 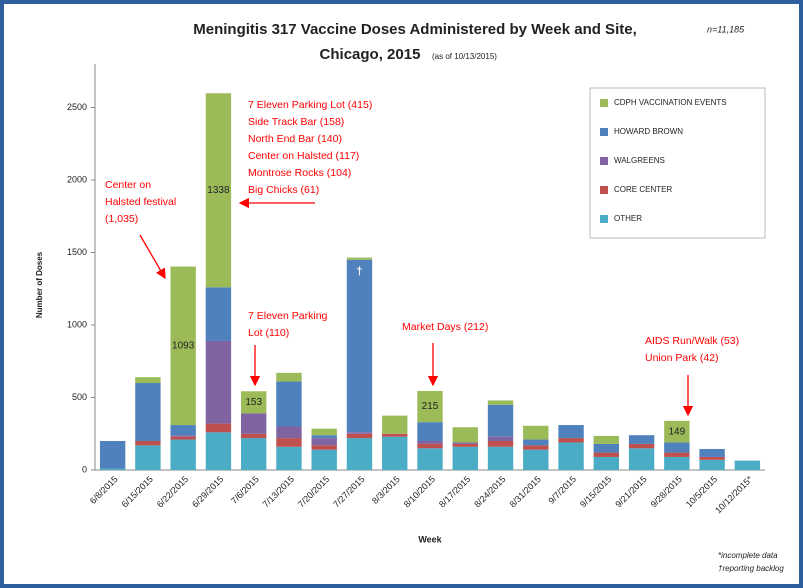 I want to click on legend-box, so click(x=677, y=163).